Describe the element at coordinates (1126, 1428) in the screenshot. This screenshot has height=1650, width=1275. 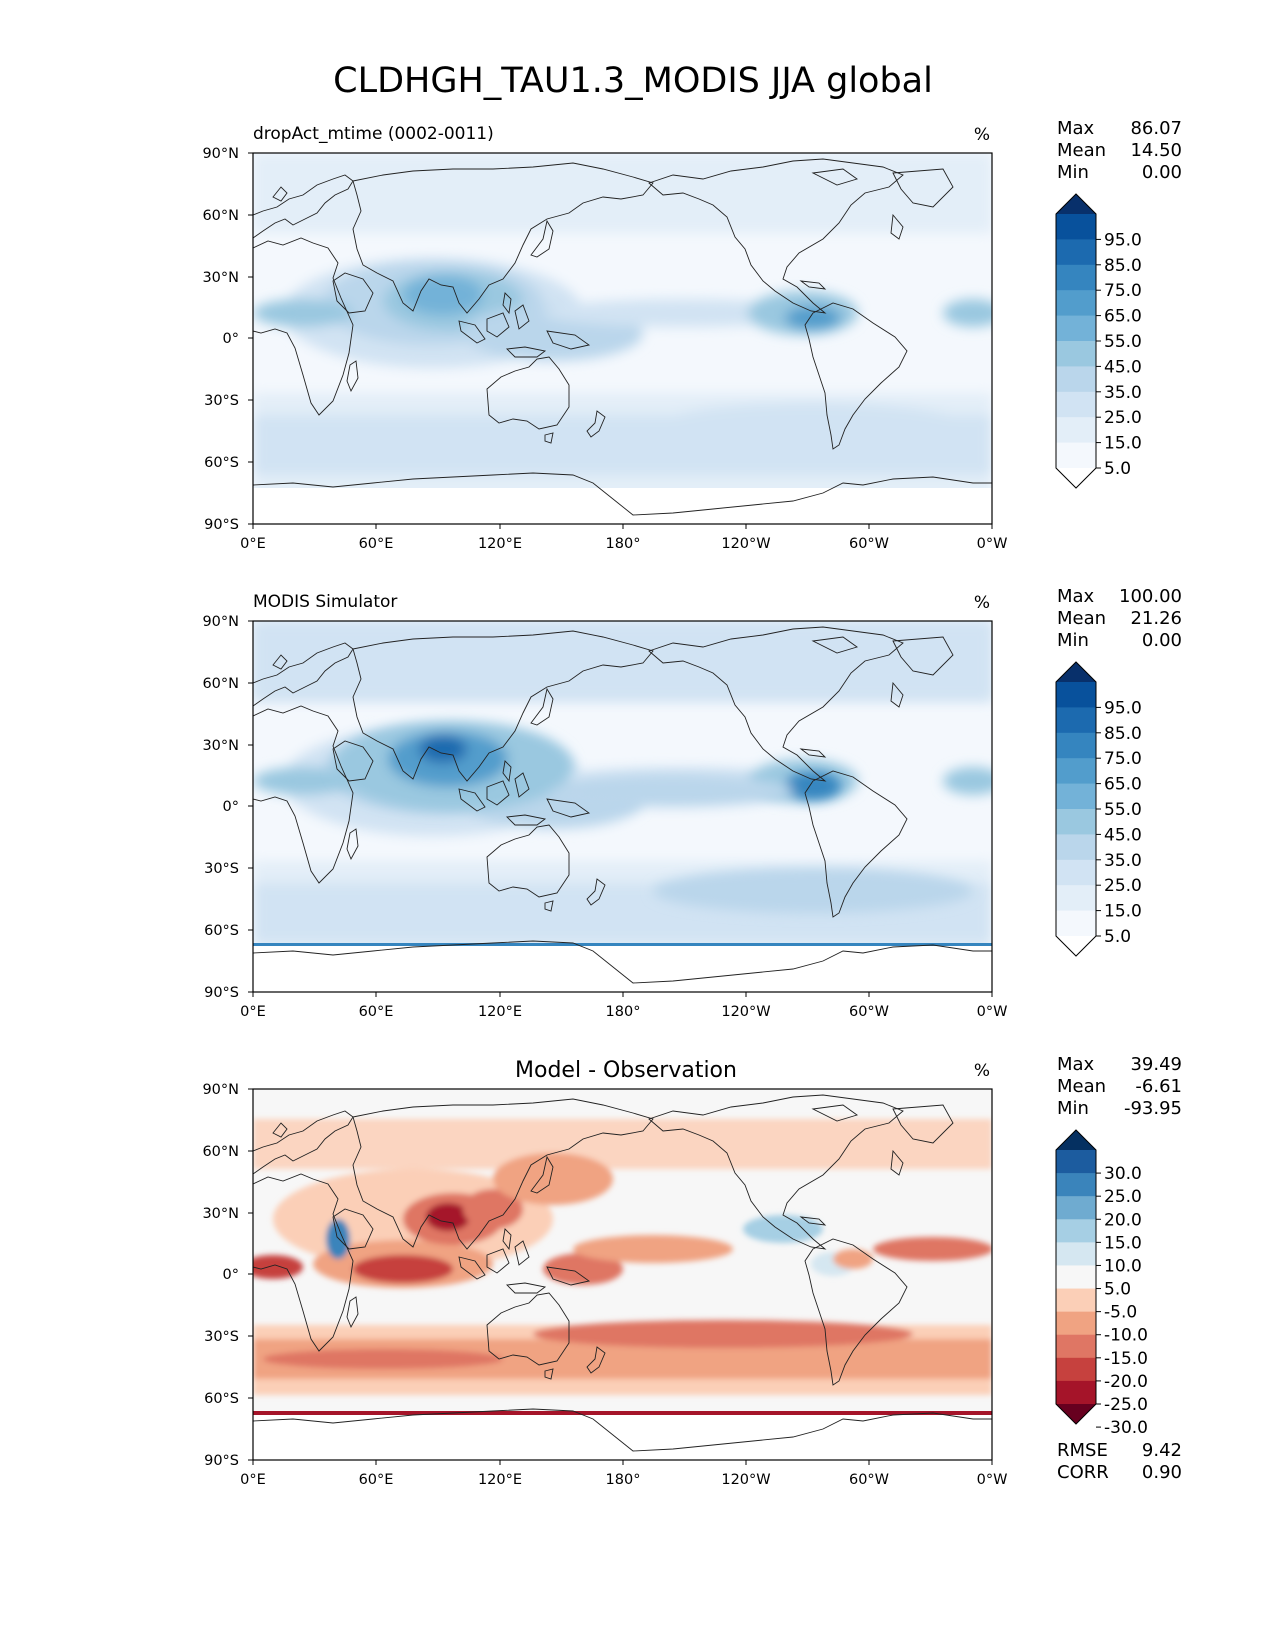
I see `colorbar-label: -30.0` at that location.